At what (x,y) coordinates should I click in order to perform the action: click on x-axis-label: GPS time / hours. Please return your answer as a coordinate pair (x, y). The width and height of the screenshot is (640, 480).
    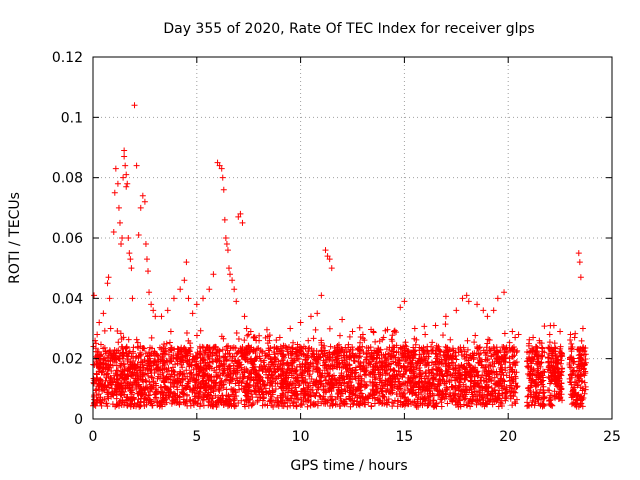
    Looking at the image, I should click on (348, 466).